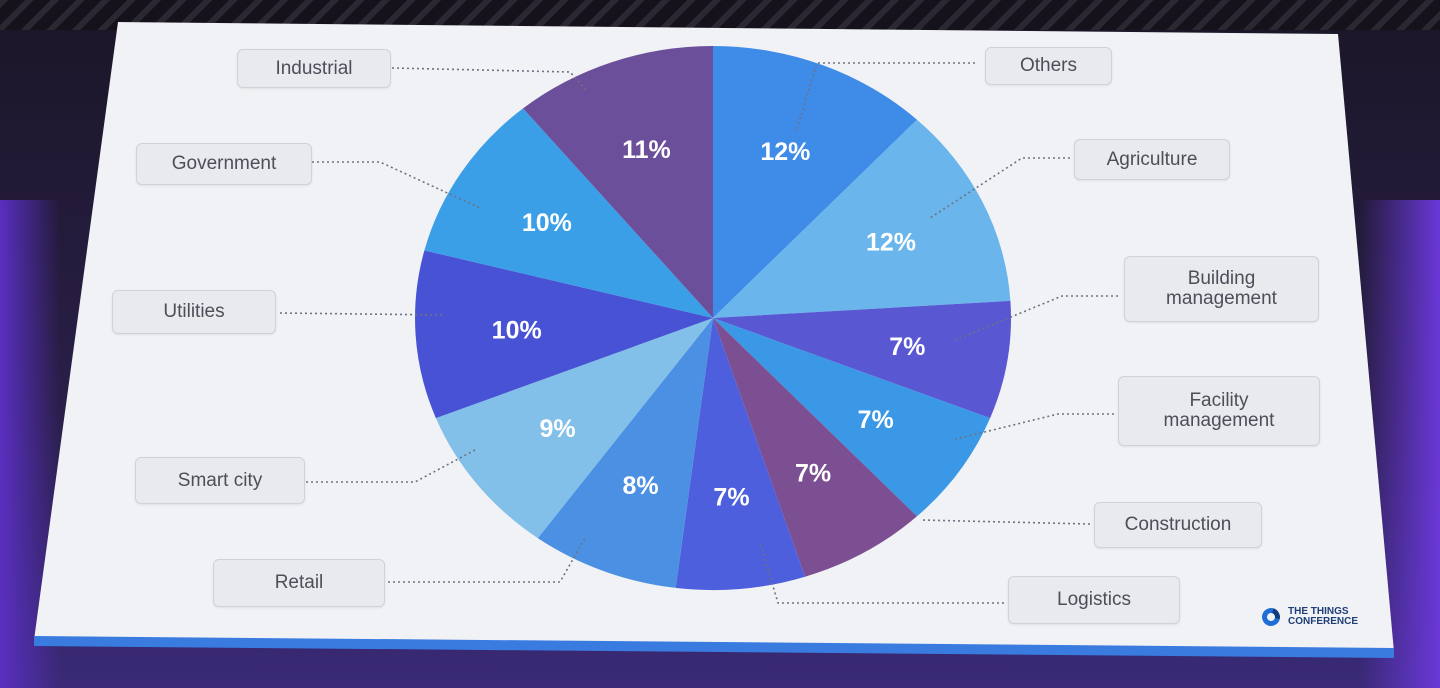 Image resolution: width=1440 pixels, height=688 pixels. I want to click on pie-slice-government, so click(568, 213).